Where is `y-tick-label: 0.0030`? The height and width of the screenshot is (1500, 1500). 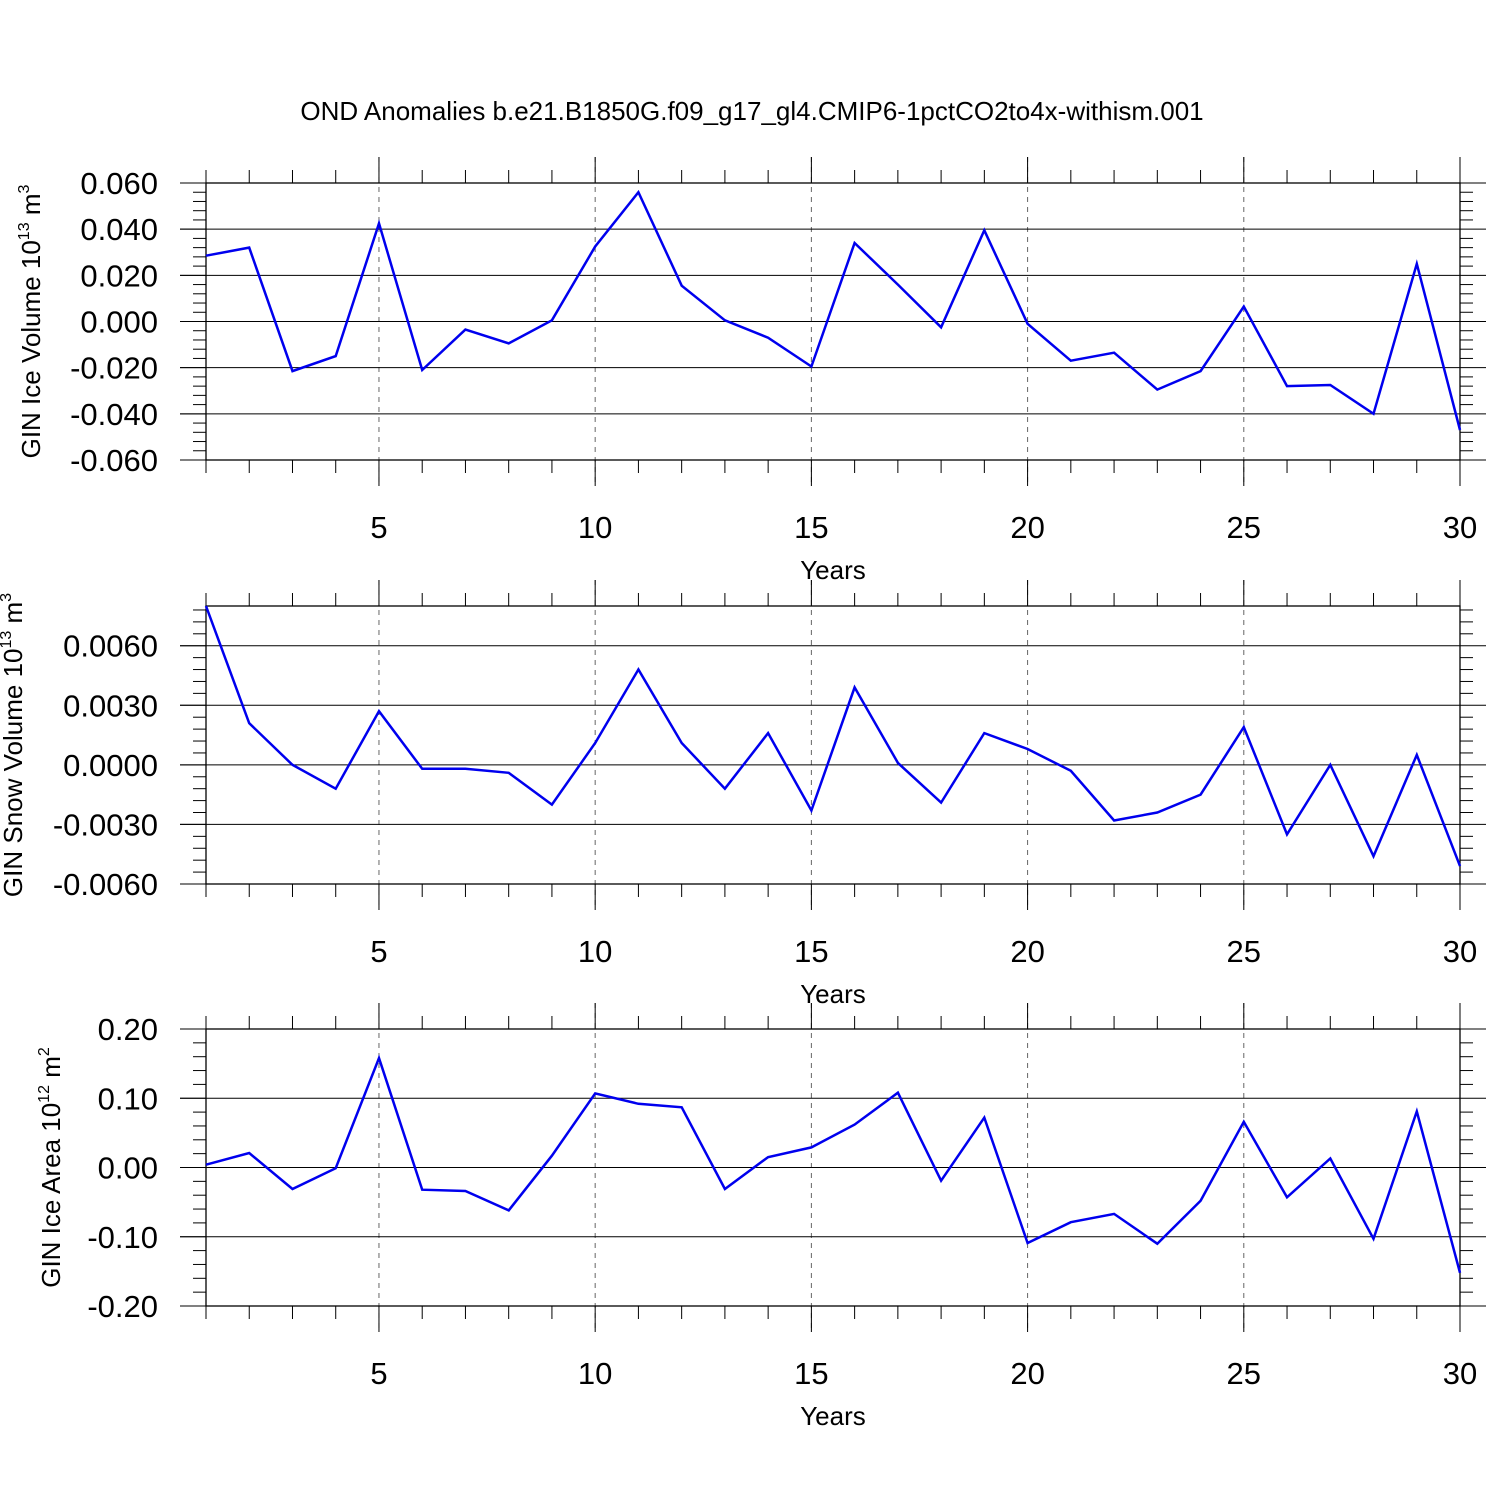
y-tick-label: 0.0030 is located at coordinates (110, 705).